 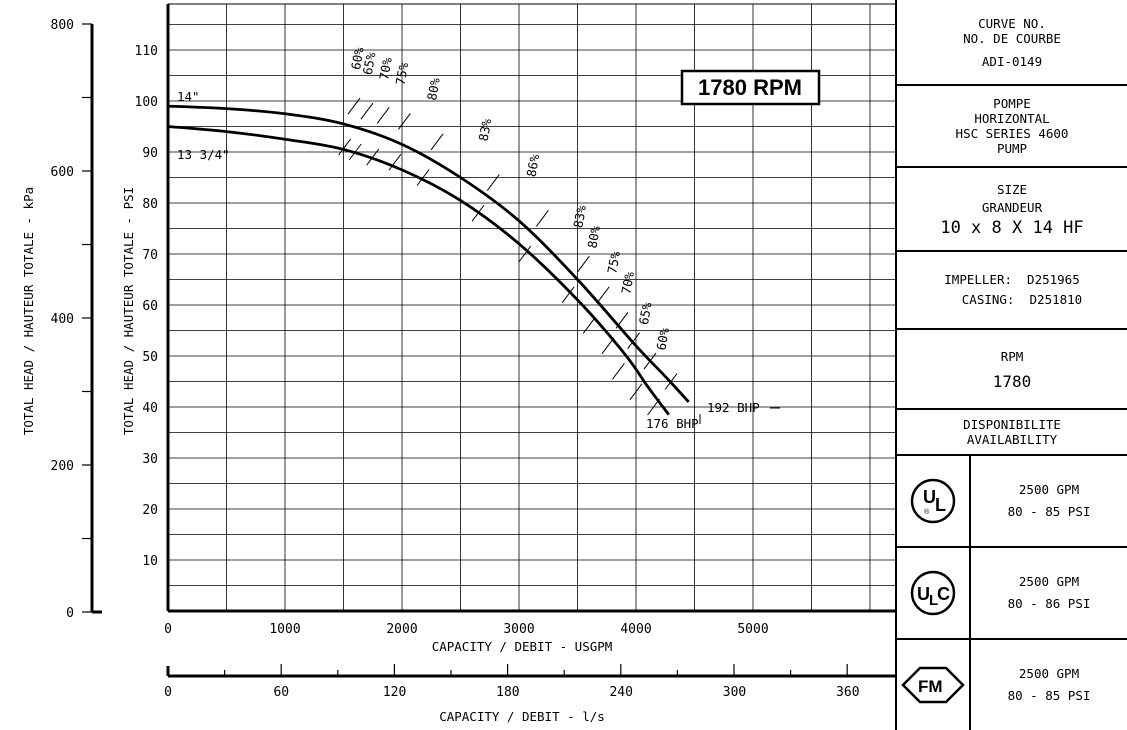 I want to click on efficiency-hatches, so click(x=508, y=256).